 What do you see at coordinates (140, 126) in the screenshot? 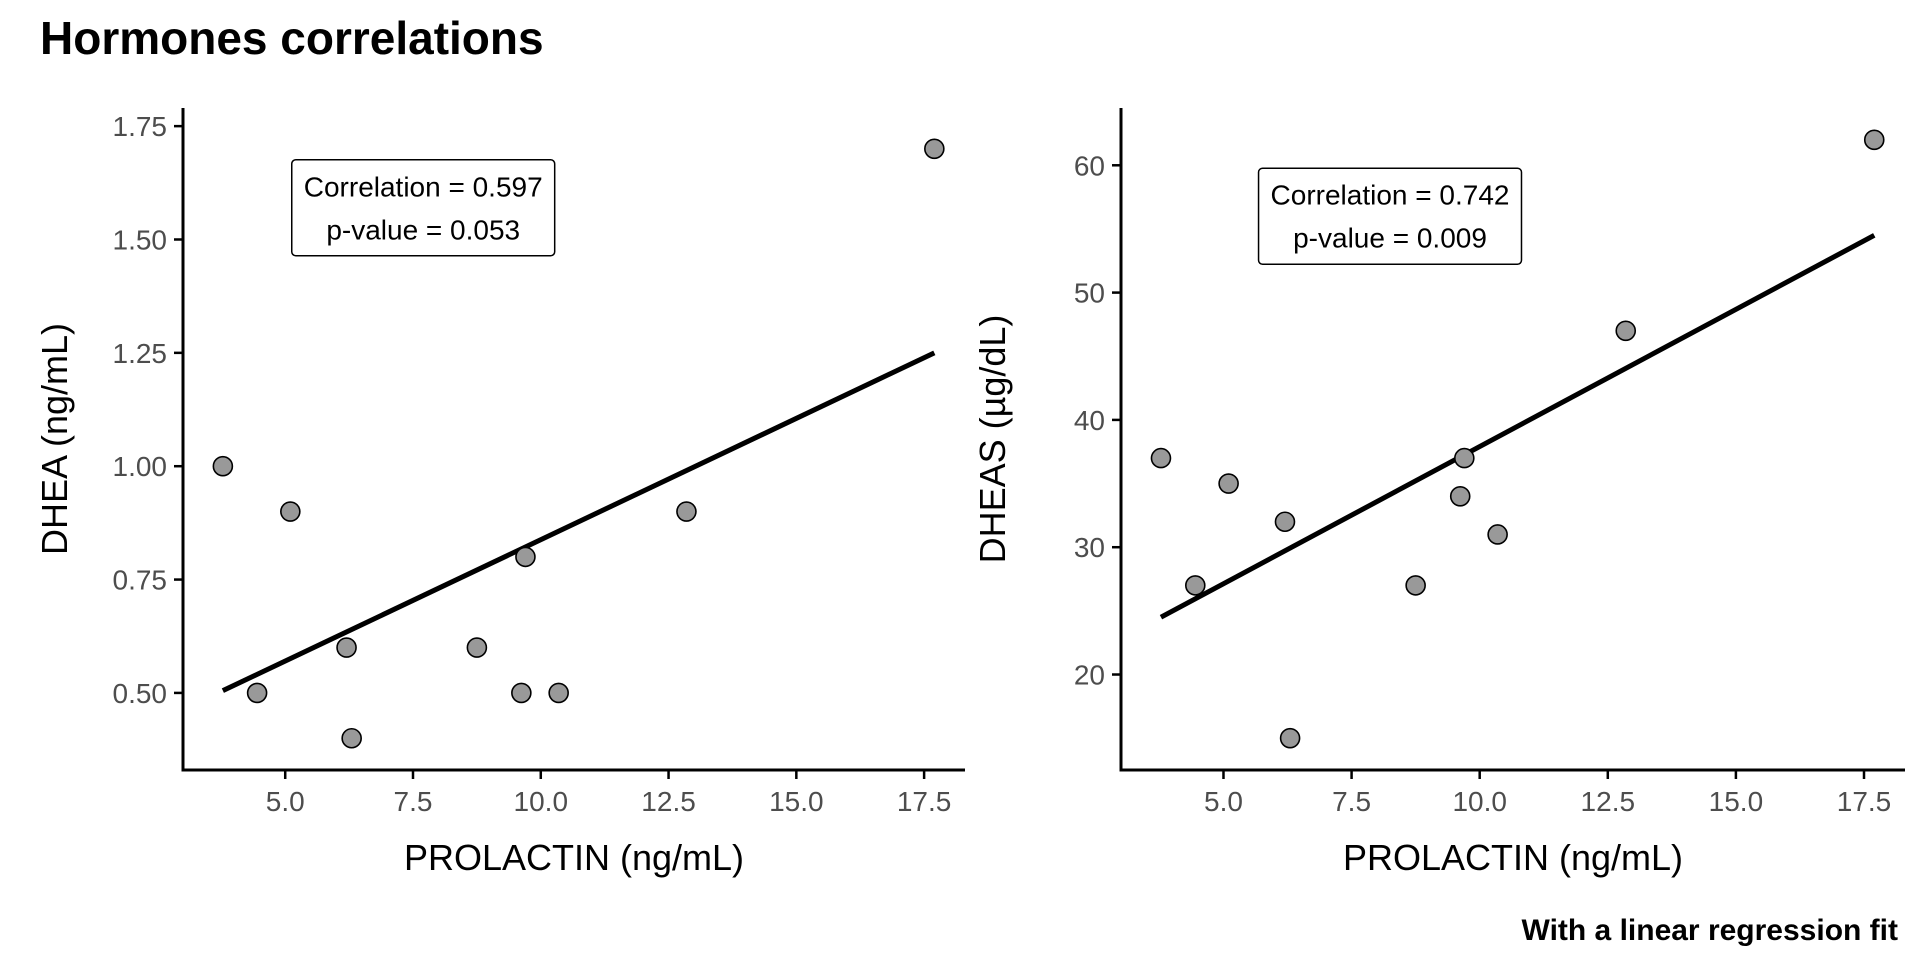
I see `y-tick-label: 1.75` at bounding box center [140, 126].